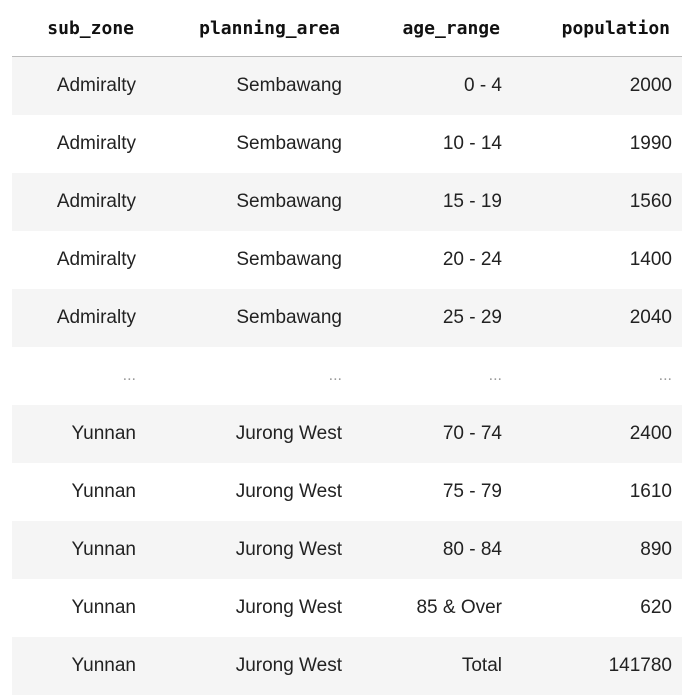 The height and width of the screenshot is (696, 694). Describe the element at coordinates (432, 492) in the screenshot. I see `cell-age-range: 75 - 79` at that location.